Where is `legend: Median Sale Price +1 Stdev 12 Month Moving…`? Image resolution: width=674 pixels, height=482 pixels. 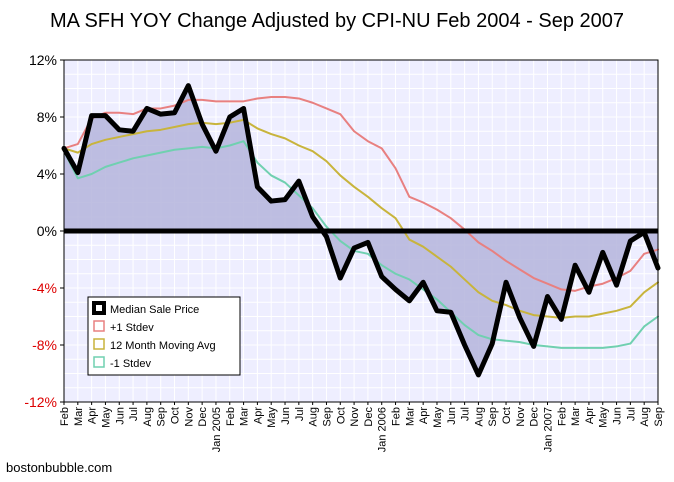 legend: Median Sale Price +1 Stdev 12 Month Moving… is located at coordinates (164, 336).